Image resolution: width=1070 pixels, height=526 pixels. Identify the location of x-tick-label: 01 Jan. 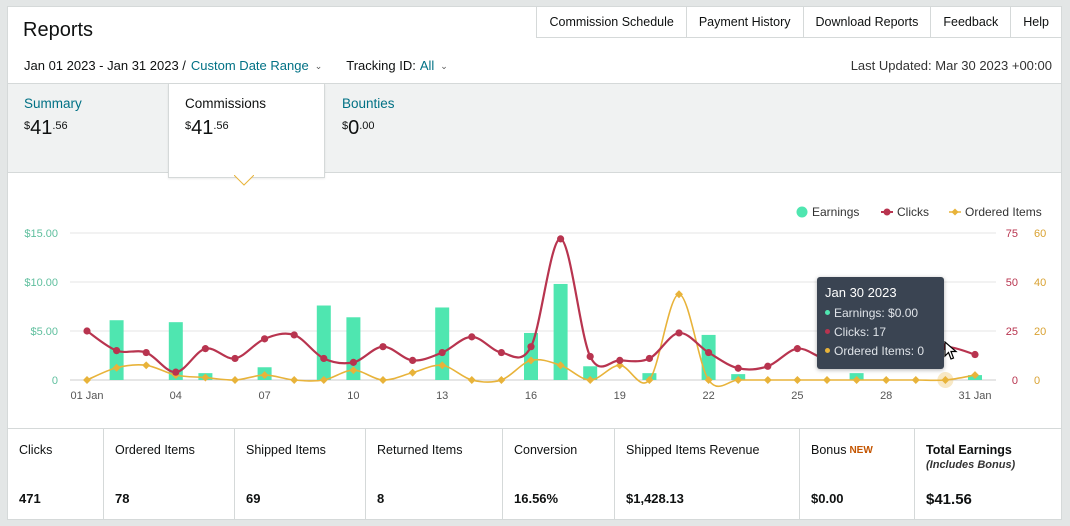
(86, 396).